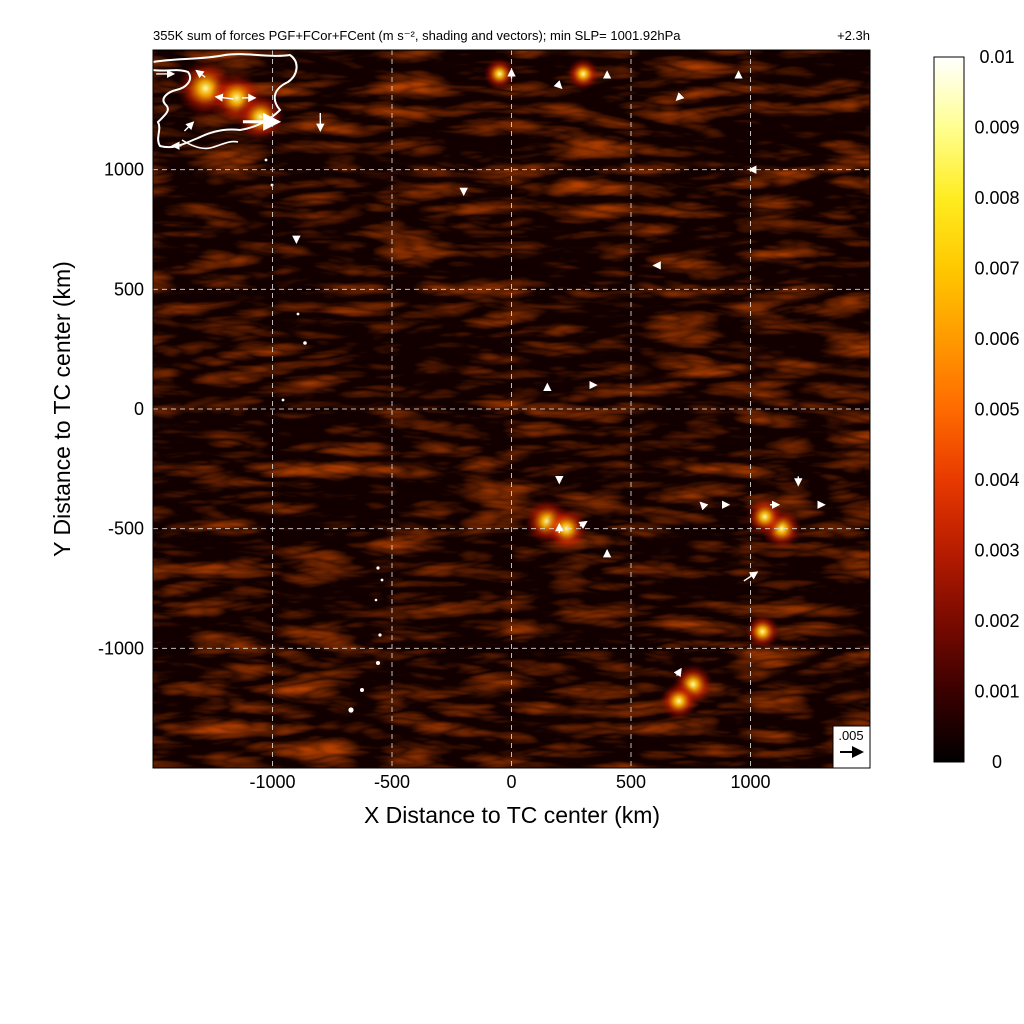 The height and width of the screenshot is (1024, 1024). What do you see at coordinates (853, 35) in the screenshot?
I see `time-label: +2.3h` at bounding box center [853, 35].